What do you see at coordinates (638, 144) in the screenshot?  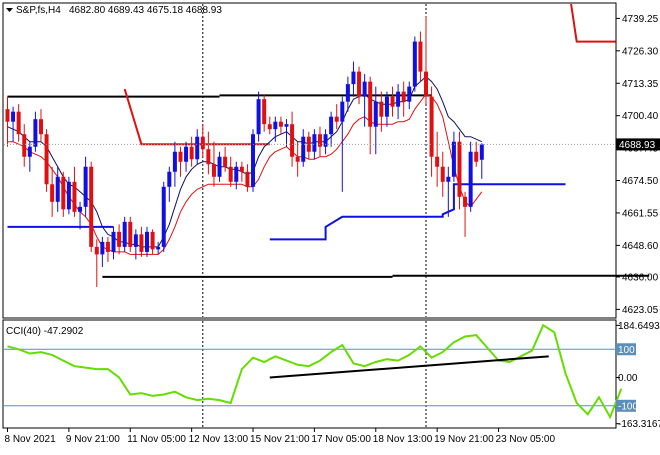 I see `last-price-tag-background` at bounding box center [638, 144].